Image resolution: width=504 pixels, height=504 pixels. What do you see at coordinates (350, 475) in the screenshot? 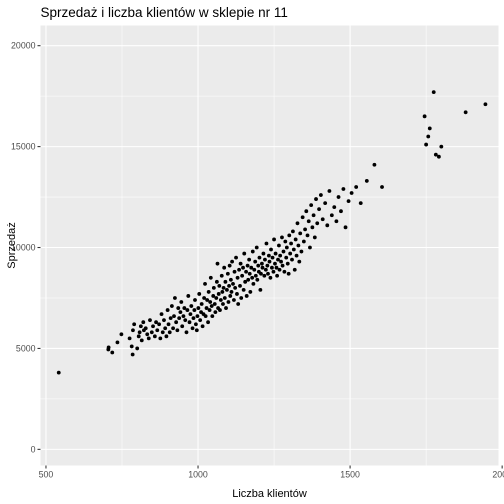
I see `x-tick-label: 1500` at bounding box center [350, 475].